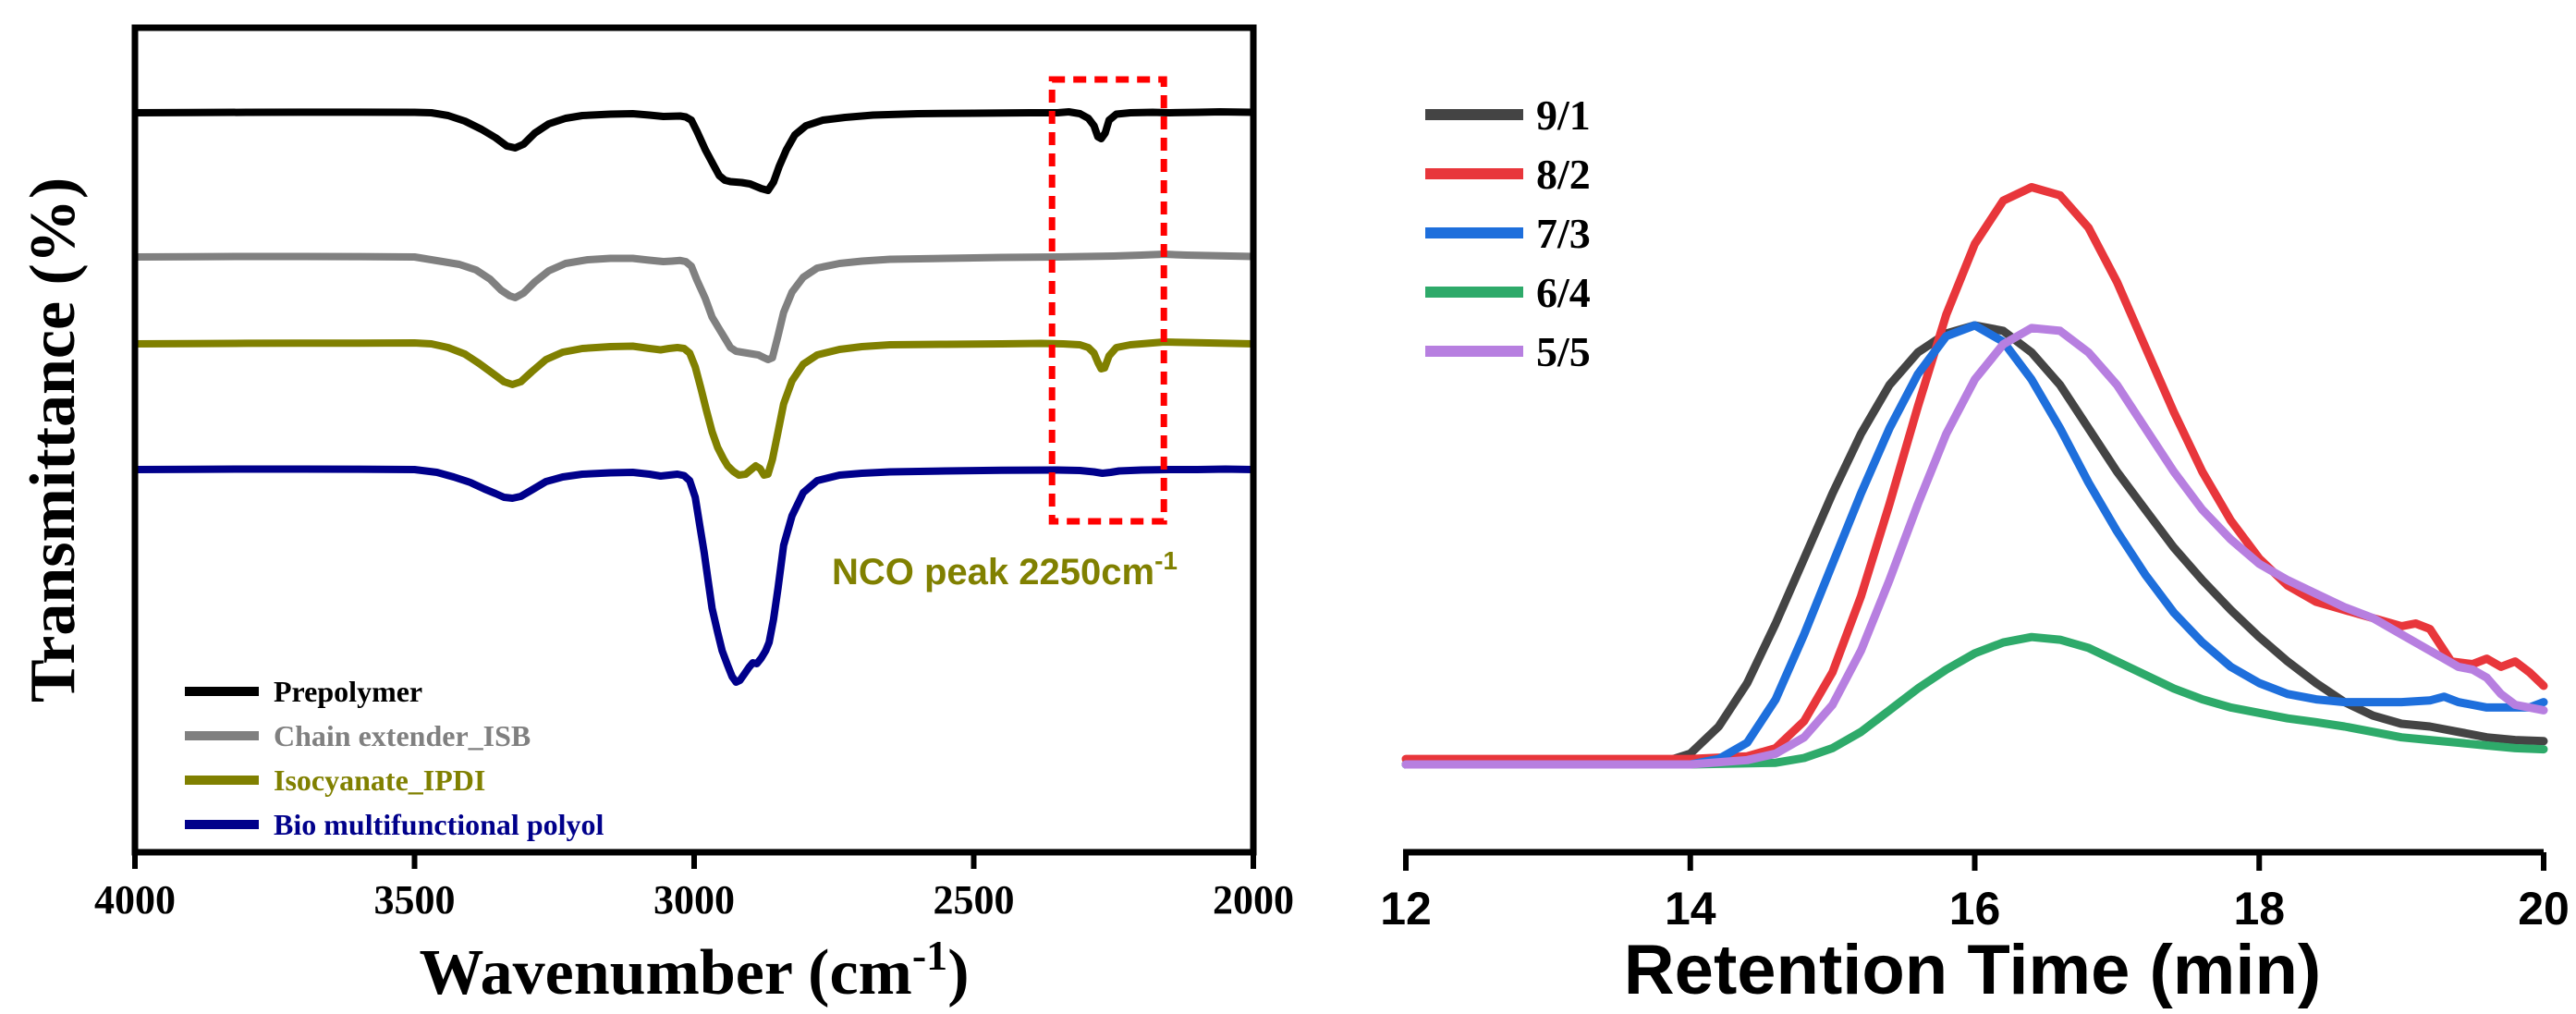  I want to click on gpc-legend-label-6-4: 6/4, so click(1563, 293).